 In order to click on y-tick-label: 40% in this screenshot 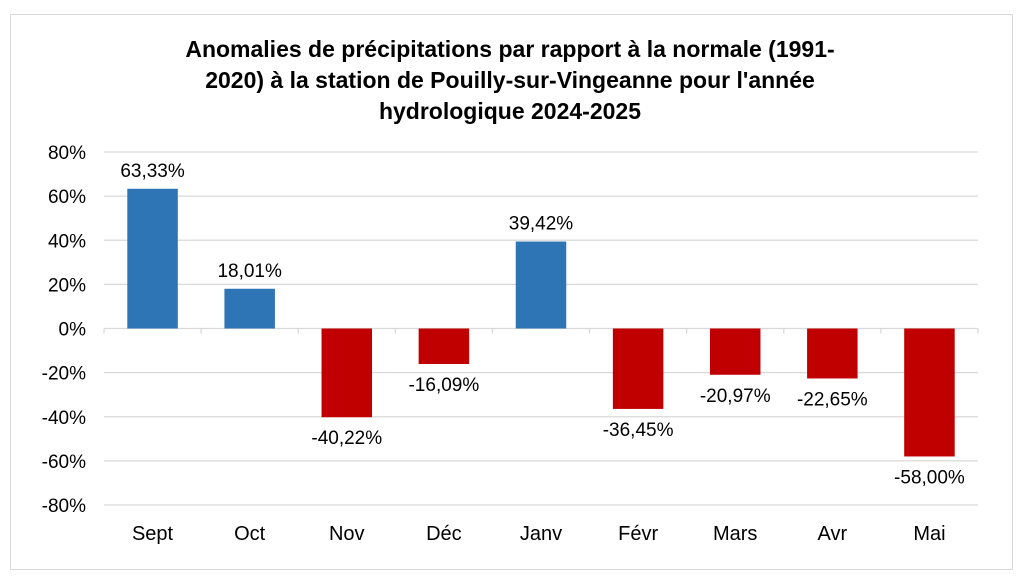, I will do `click(67, 241)`.